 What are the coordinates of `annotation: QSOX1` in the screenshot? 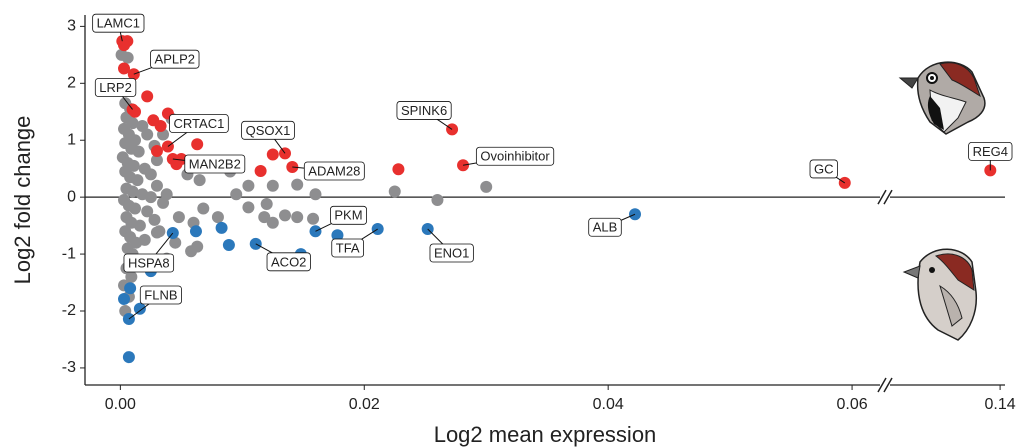 It's located at (268, 137).